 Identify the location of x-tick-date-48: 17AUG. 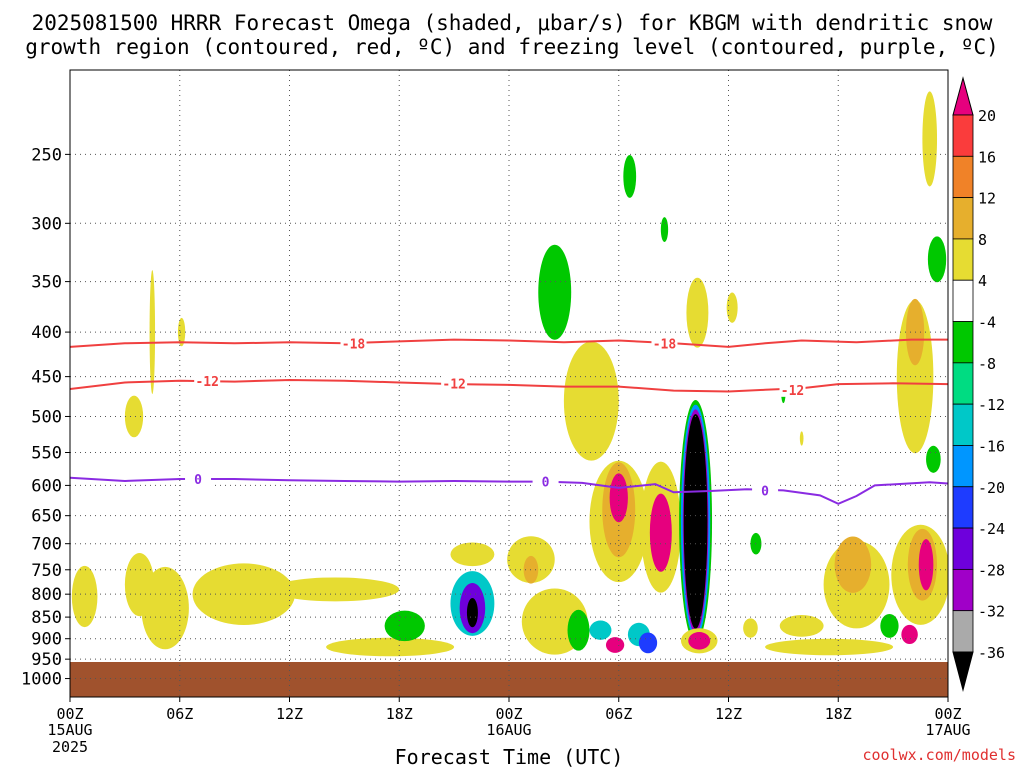
(947, 730).